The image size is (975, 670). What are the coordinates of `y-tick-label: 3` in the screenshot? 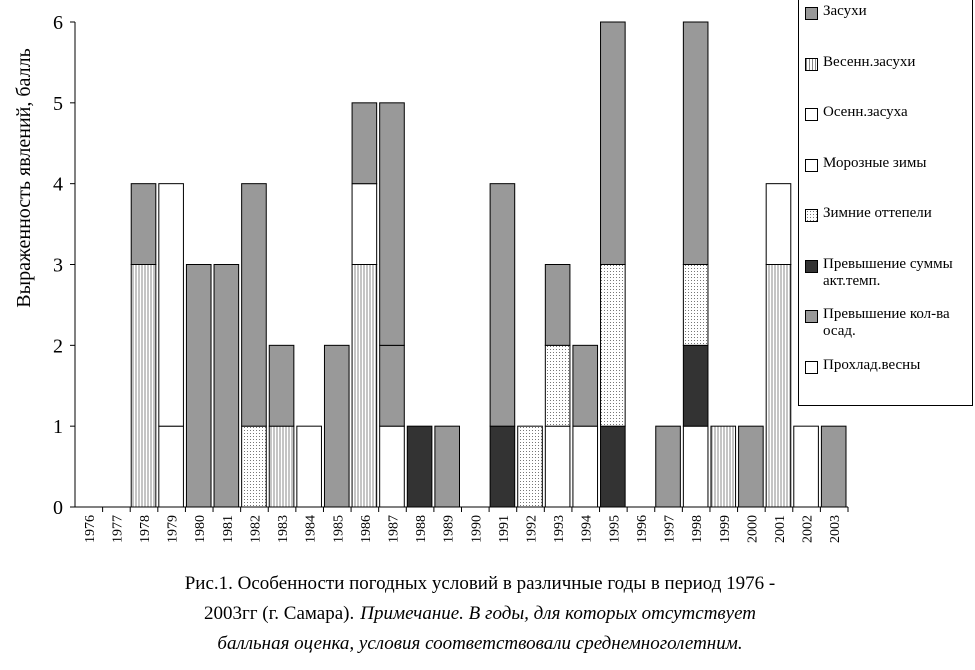 It's located at (58, 266).